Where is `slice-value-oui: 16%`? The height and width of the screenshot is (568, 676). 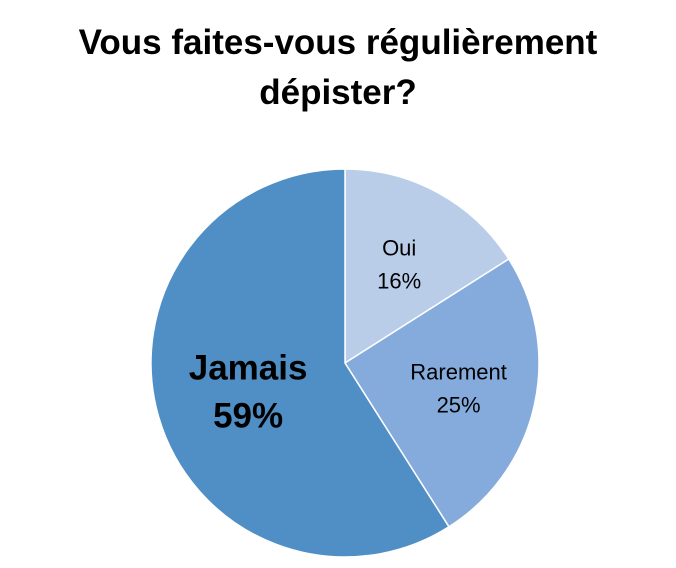
slice-value-oui: 16% is located at coordinates (399, 281).